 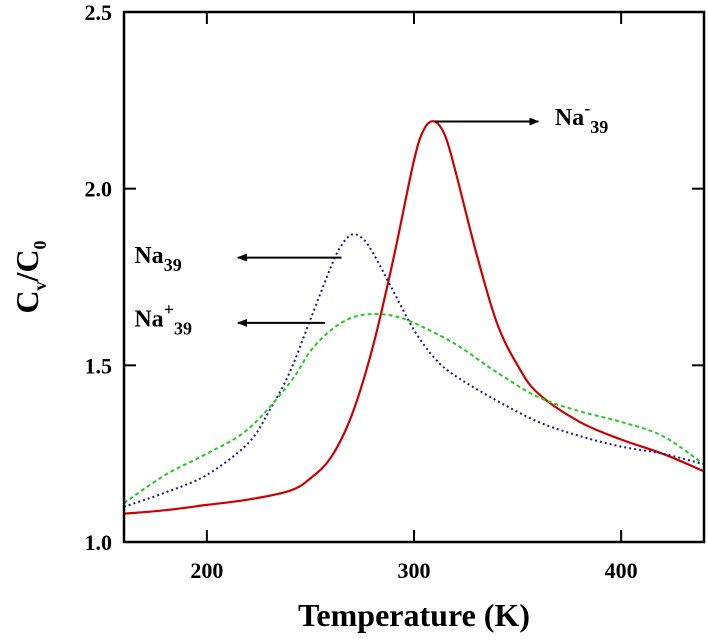 I want to click on annotation-label-na39: Na39, so click(x=157, y=259).